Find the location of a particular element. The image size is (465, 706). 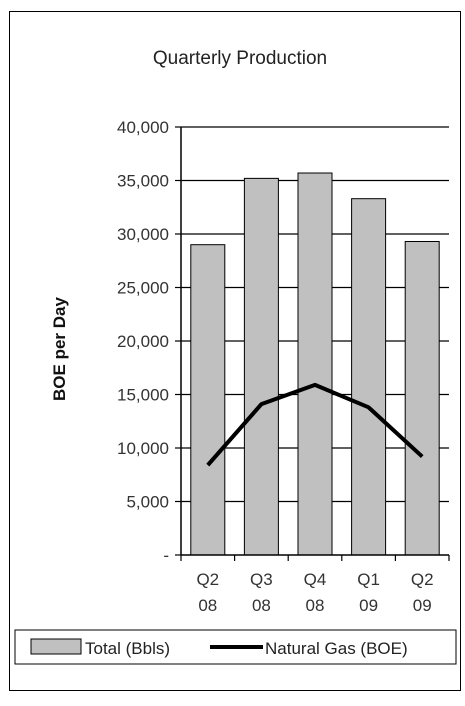

legend: Total (Bbls) Natural Gas (BOE) is located at coordinates (235, 647).